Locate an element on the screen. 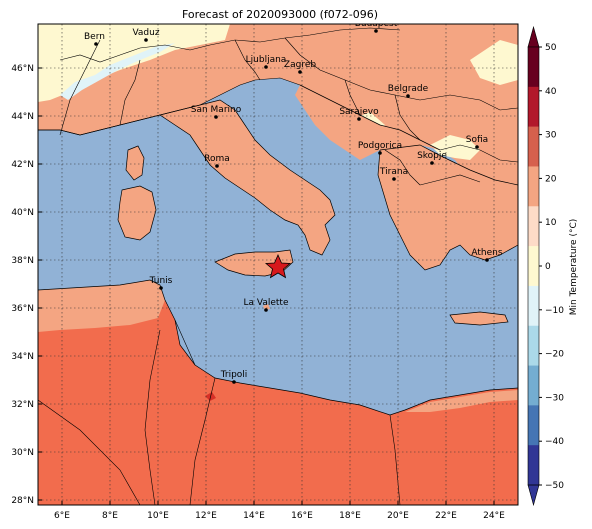 This screenshot has height=529, width=592. city-label: Tripoli is located at coordinates (234, 375).